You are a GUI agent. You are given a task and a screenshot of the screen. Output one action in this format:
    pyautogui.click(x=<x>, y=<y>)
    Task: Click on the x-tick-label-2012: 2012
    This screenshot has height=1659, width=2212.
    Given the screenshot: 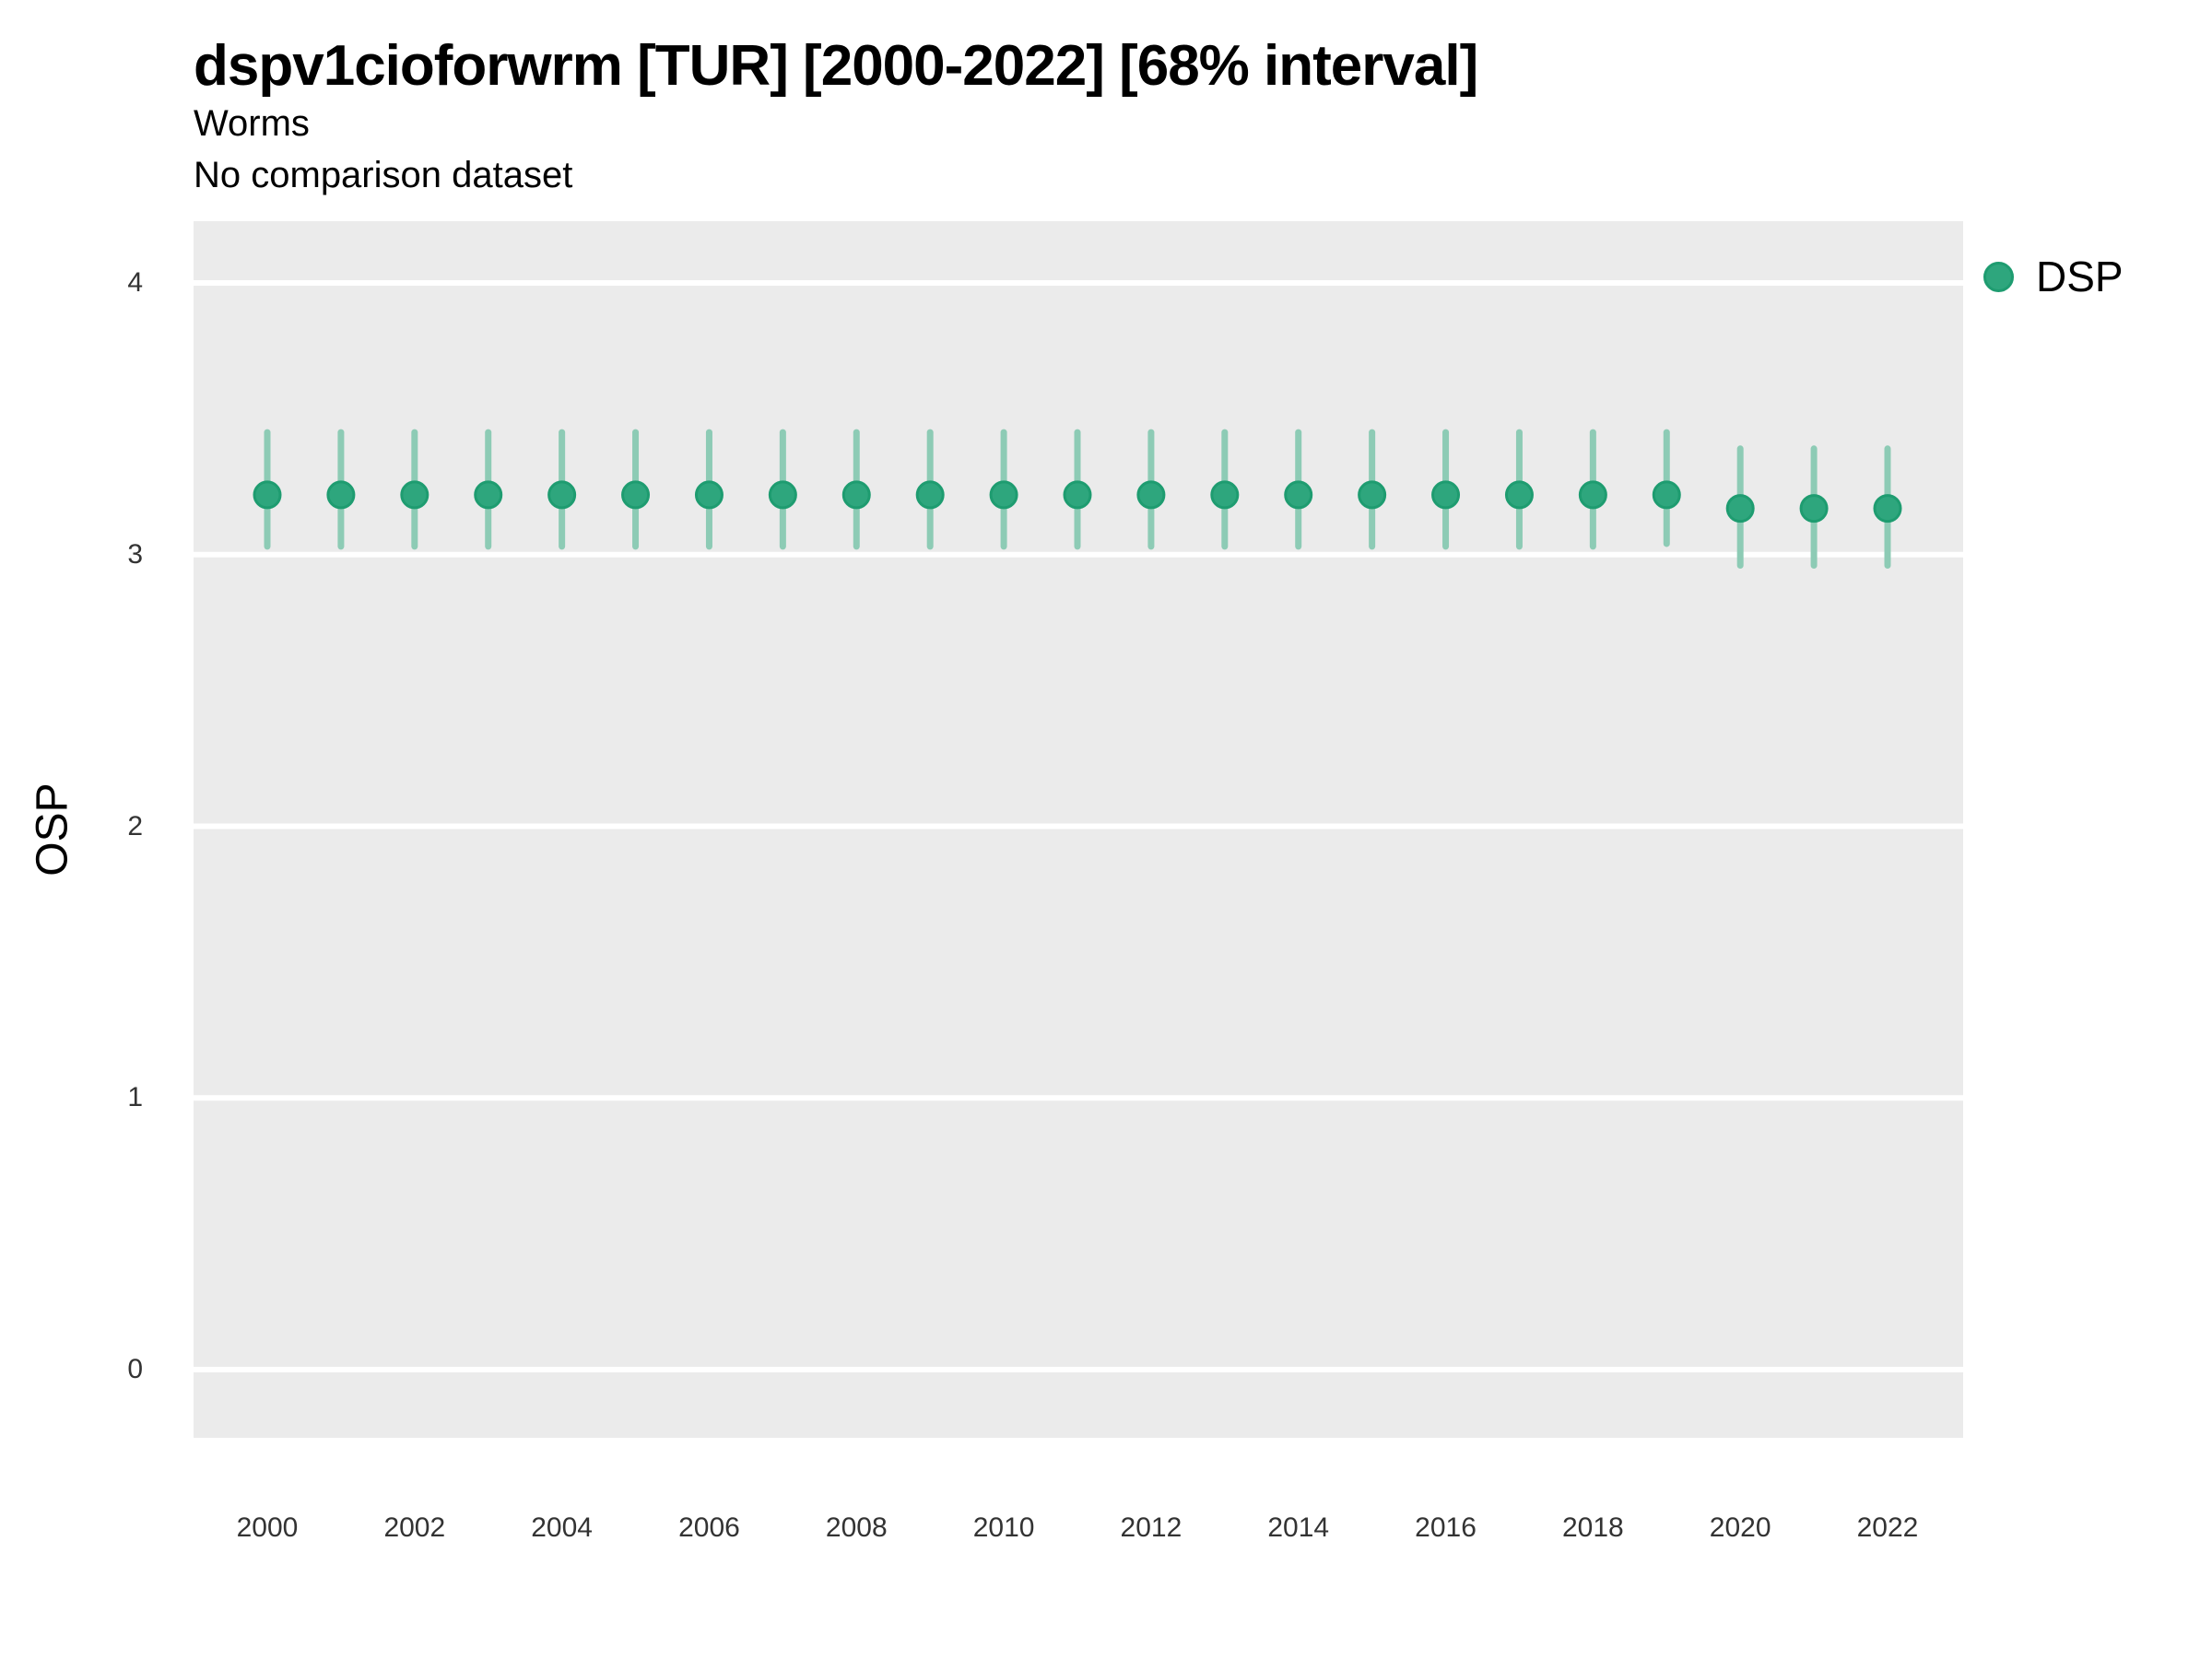 What is the action you would take?
    pyautogui.click(x=1151, y=1527)
    